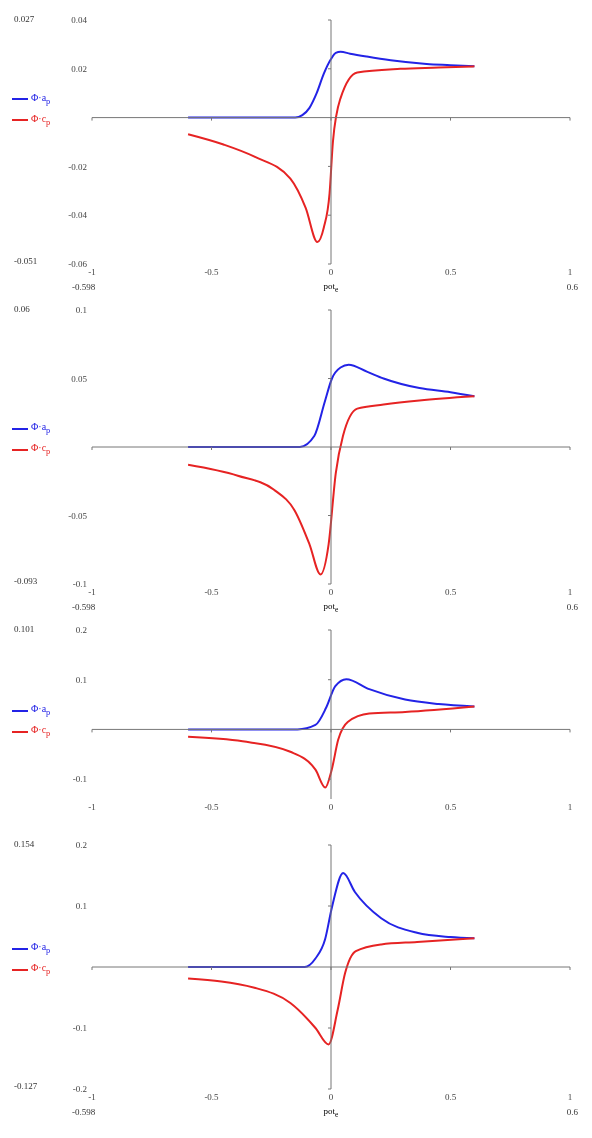 Image resolution: width=592 pixels, height=1138 pixels. What do you see at coordinates (79, 20) in the screenshot?
I see `y-tick-label: 0.04` at bounding box center [79, 20].